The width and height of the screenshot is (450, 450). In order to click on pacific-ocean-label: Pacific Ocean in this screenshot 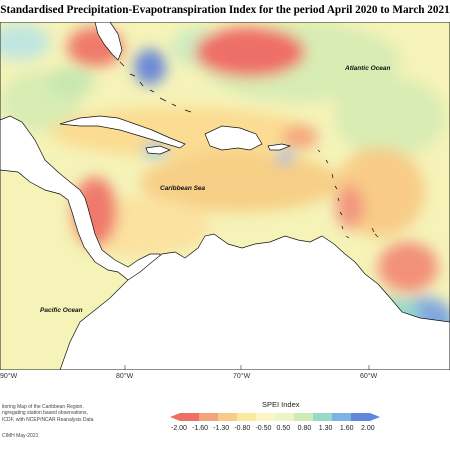, I will do `click(61, 310)`.